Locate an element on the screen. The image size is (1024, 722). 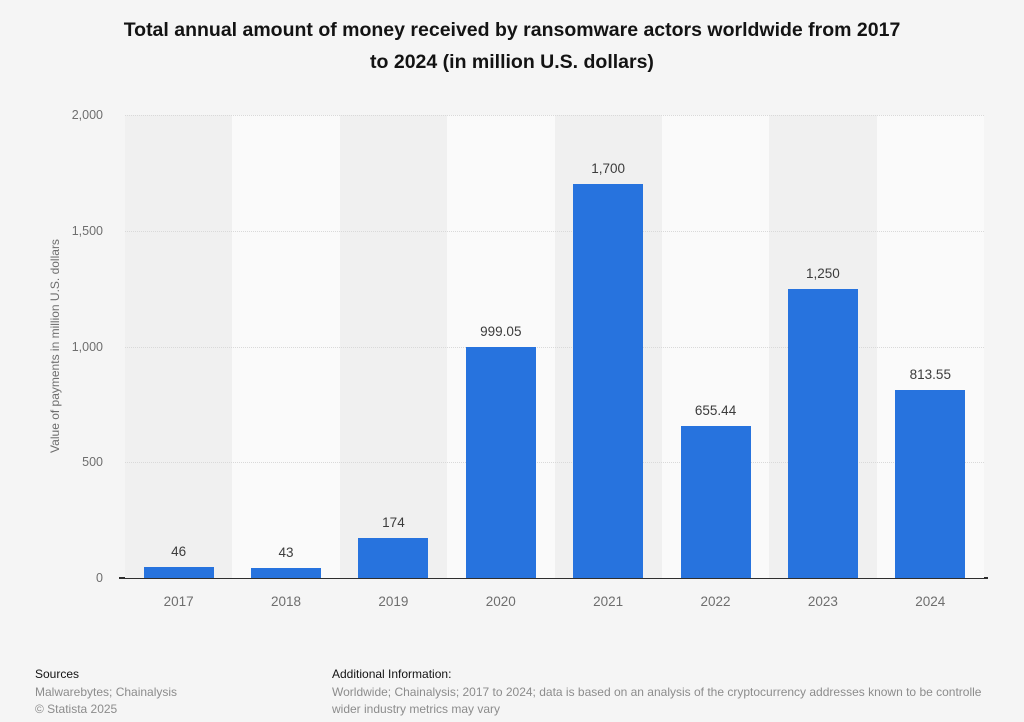
x-axis-label-2018: 2018 is located at coordinates (286, 601).